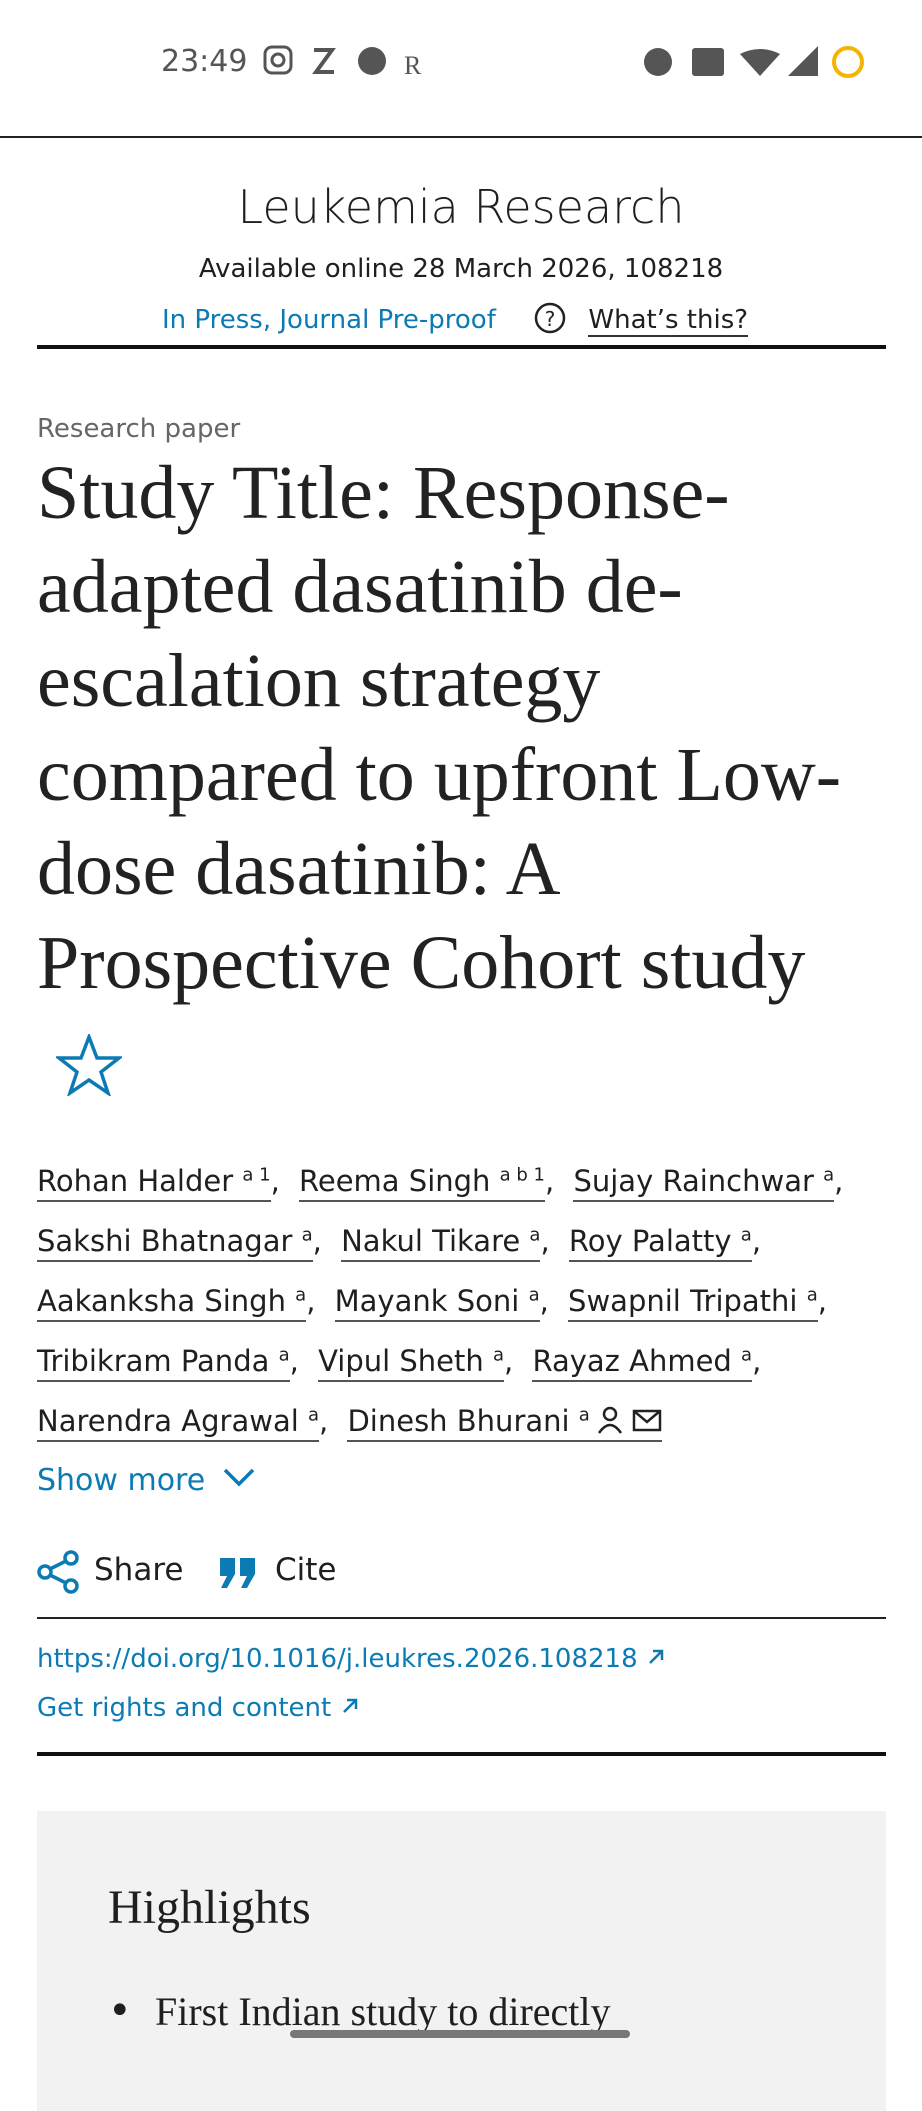  I want to click on contact-icons, so click(629, 1421).